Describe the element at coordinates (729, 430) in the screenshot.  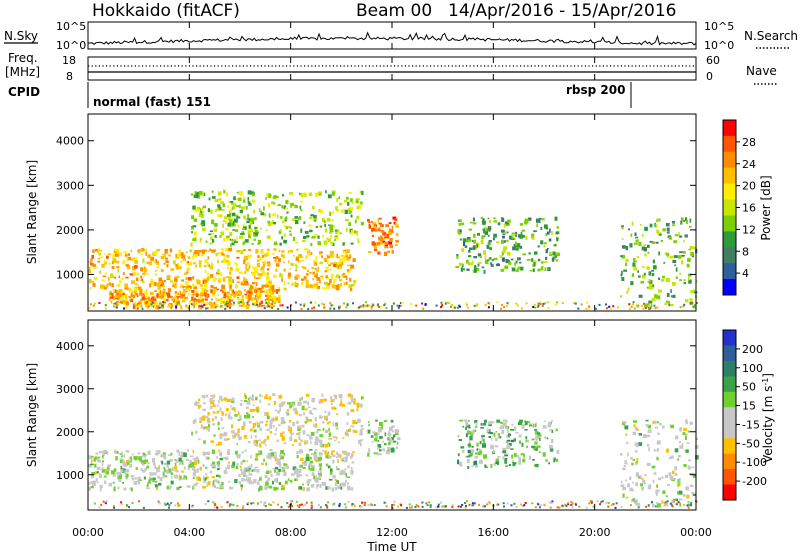
I see `colorbar-swatch` at that location.